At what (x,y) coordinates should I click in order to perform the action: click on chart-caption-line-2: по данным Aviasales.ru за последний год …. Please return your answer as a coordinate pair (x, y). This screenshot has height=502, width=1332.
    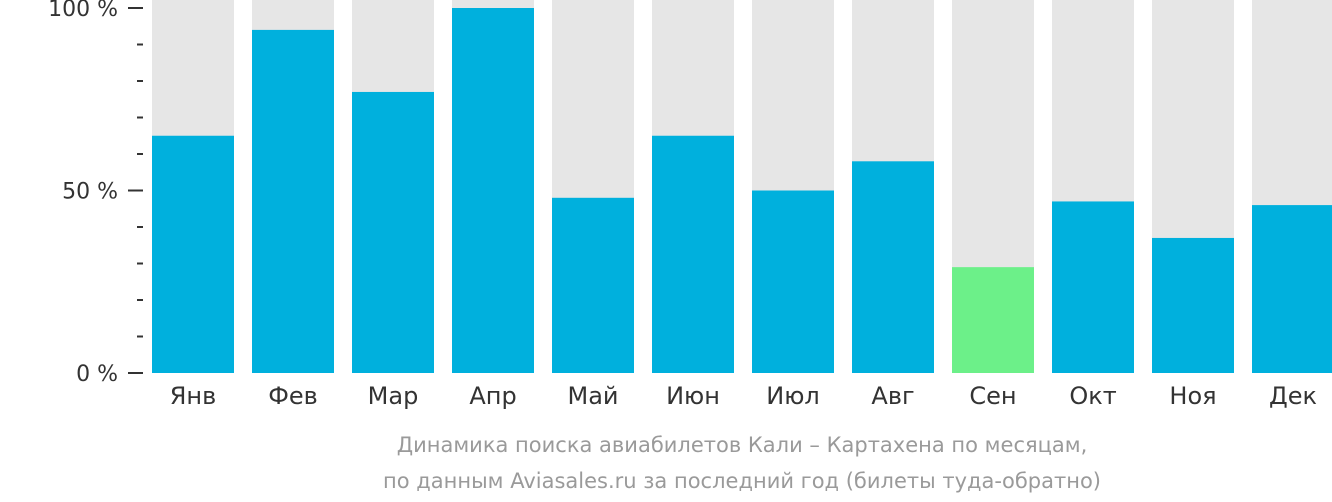
    Looking at the image, I should click on (742, 481).